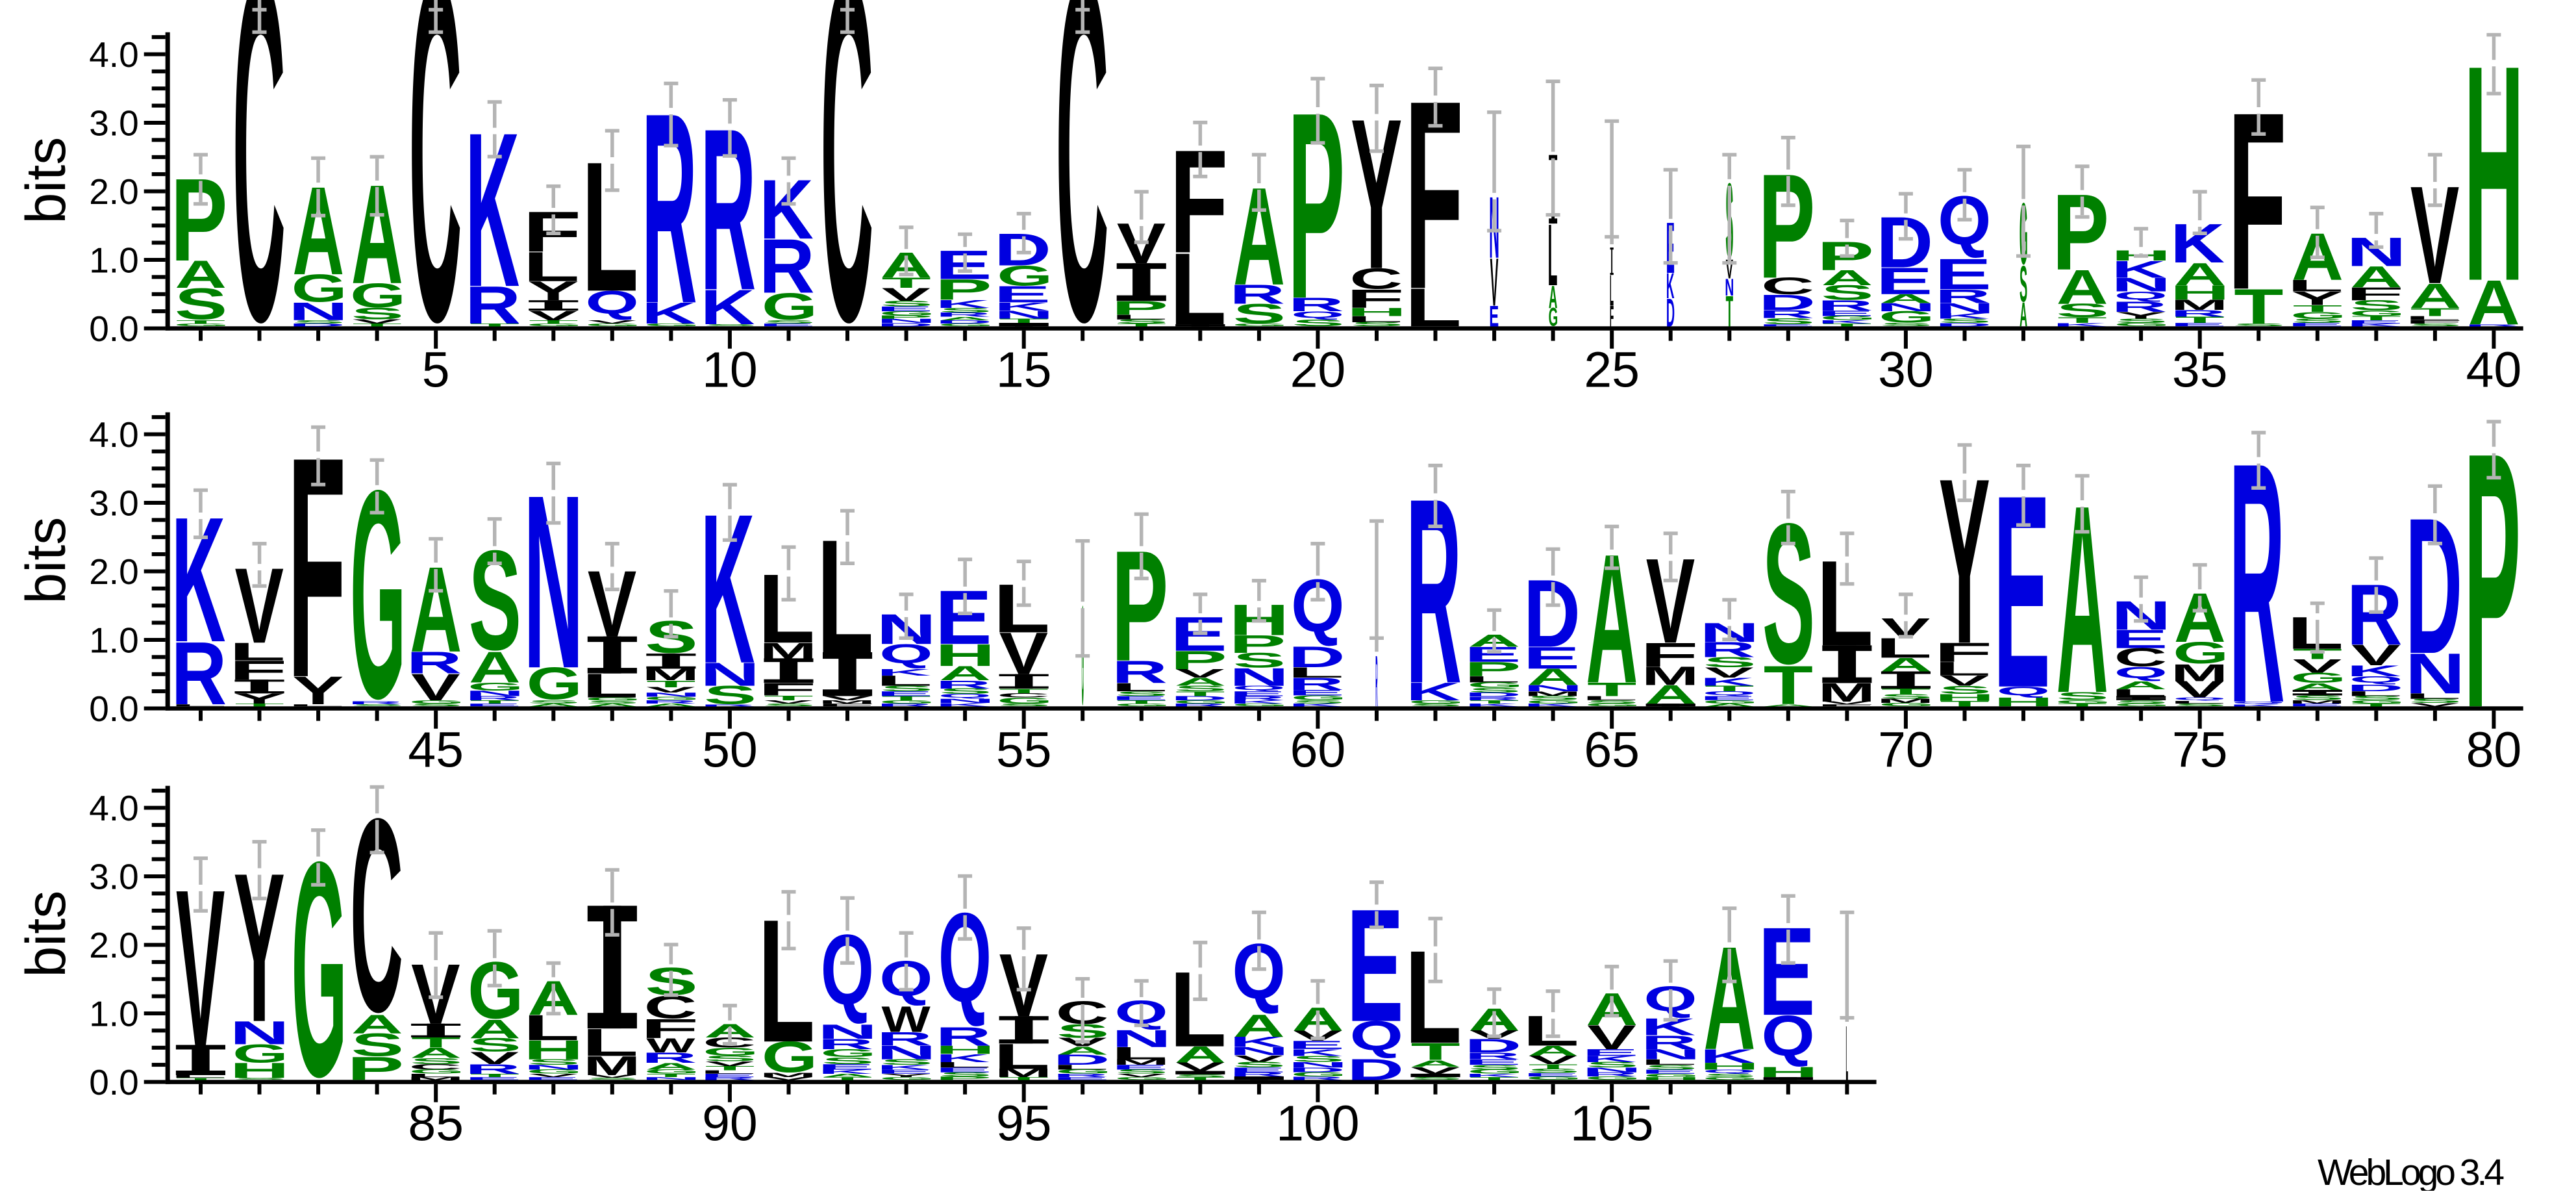 This screenshot has width=2576, height=1194. What do you see at coordinates (1963, 652) in the screenshot?
I see `svg-text: F` at bounding box center [1963, 652].